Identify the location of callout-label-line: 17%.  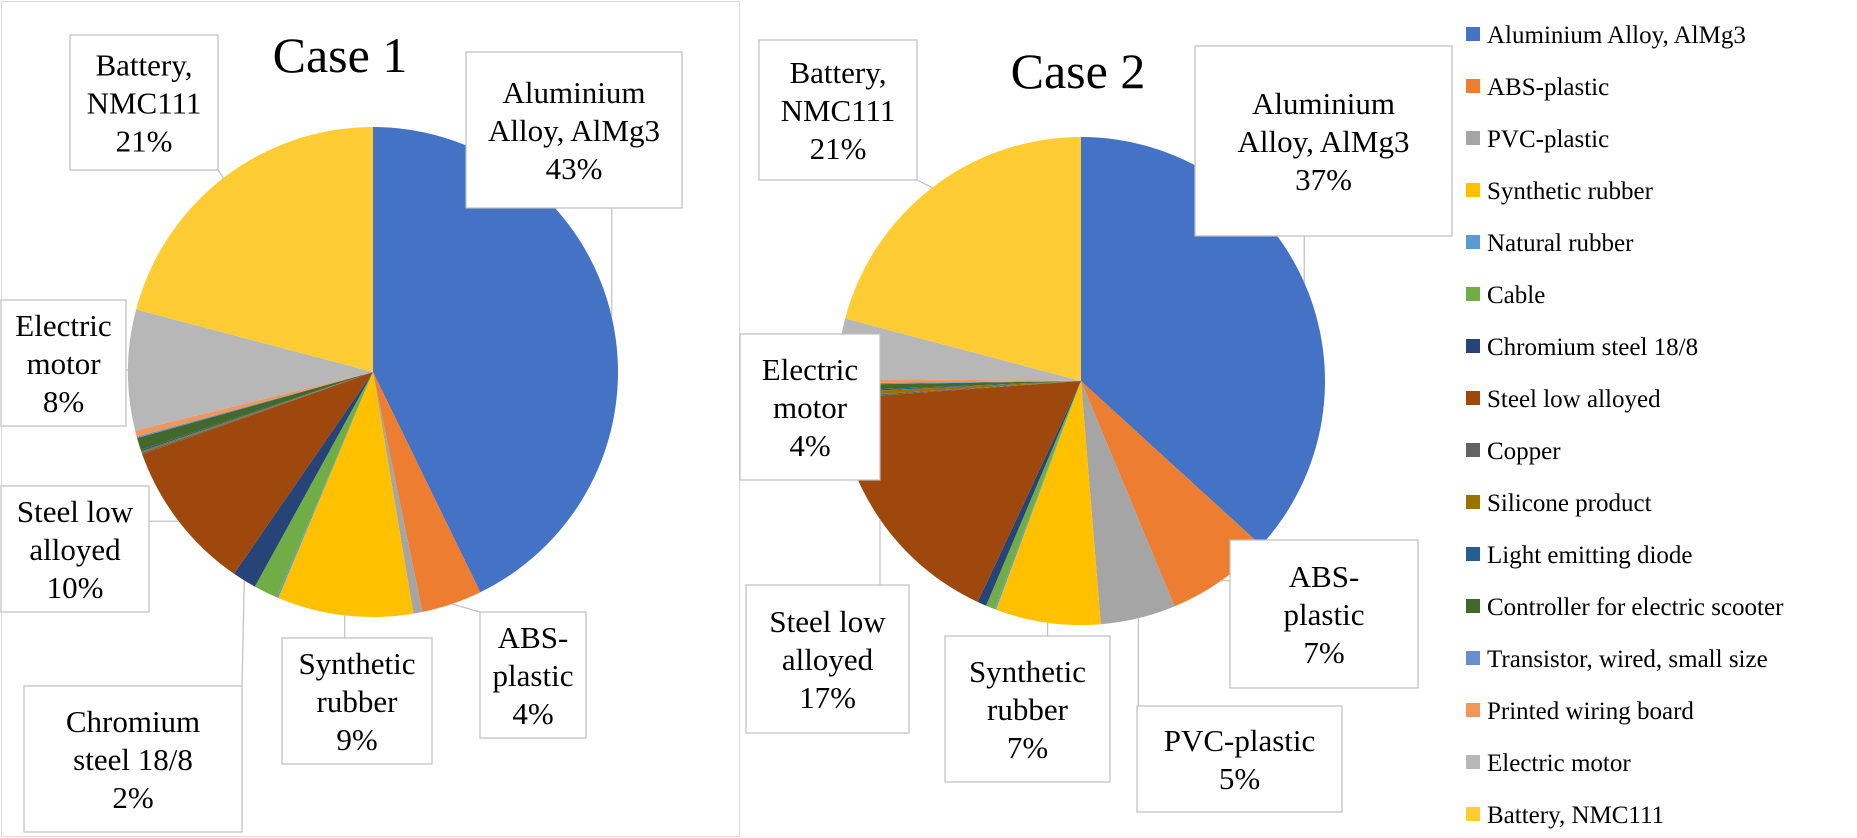
(827, 697).